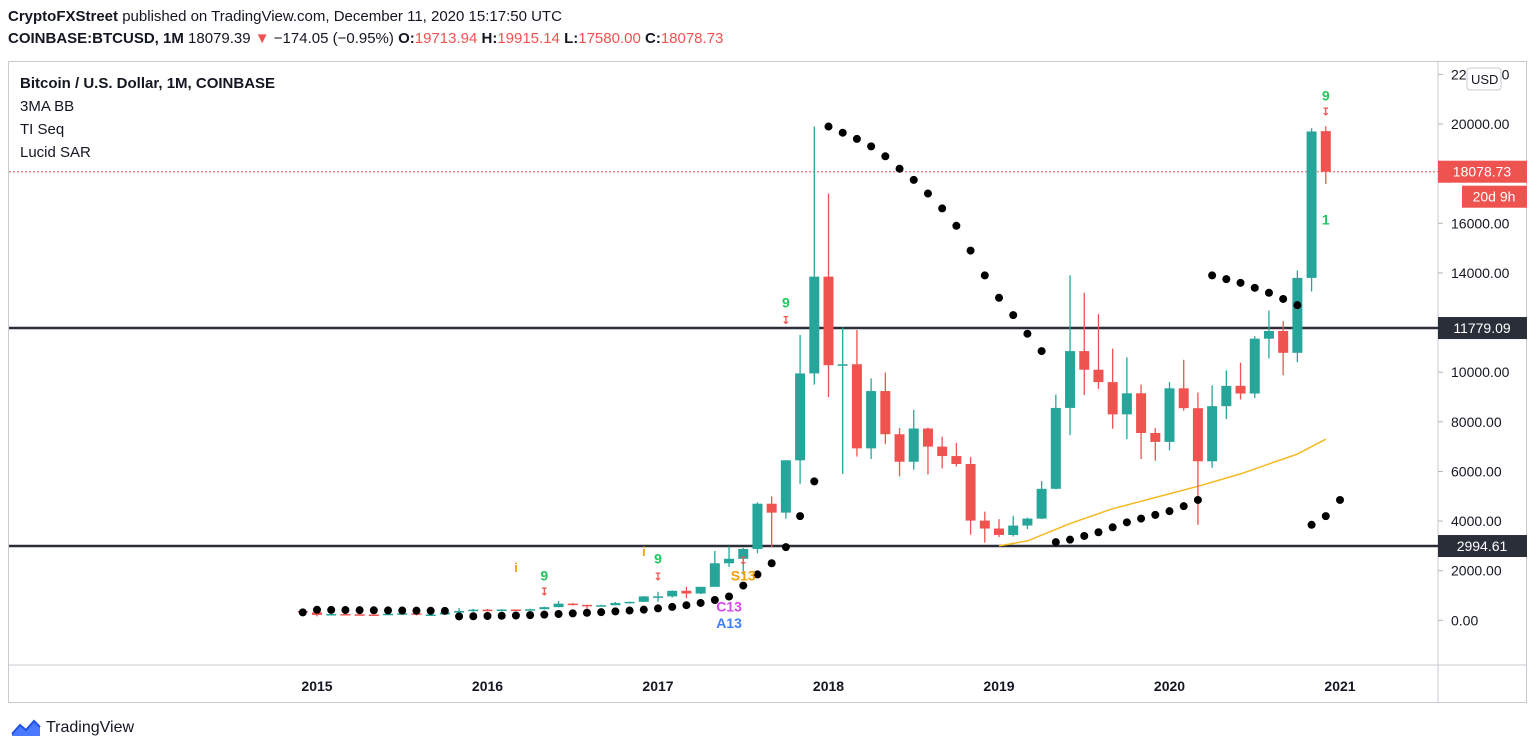  I want to click on time-tick-label: 2018, so click(828, 686).